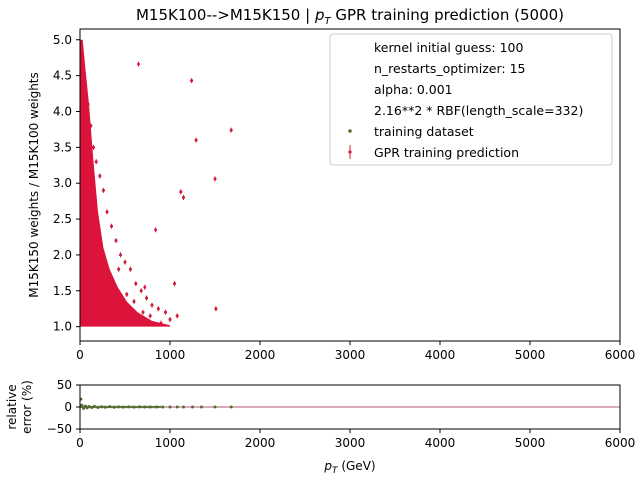  I want to click on main-y-axis-label: M15K150 weights / M15K100 weights, so click(34, 185).